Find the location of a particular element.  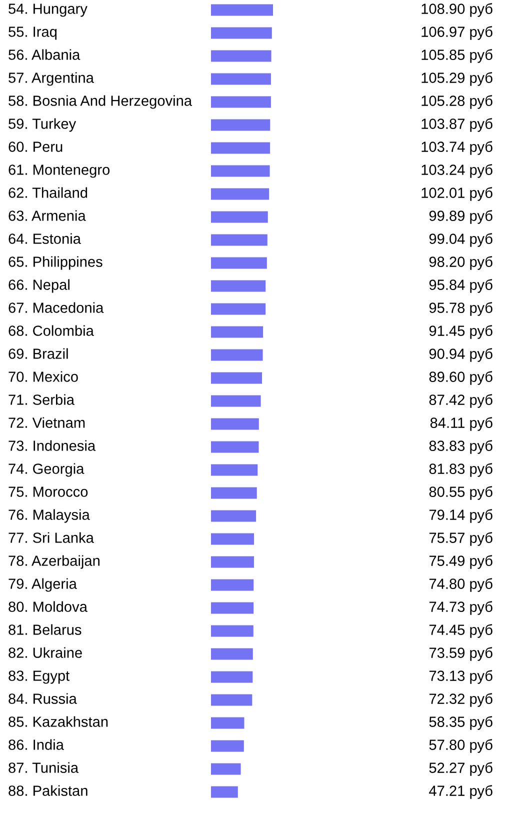

data-label: 95.84 руб is located at coordinates (460, 286).